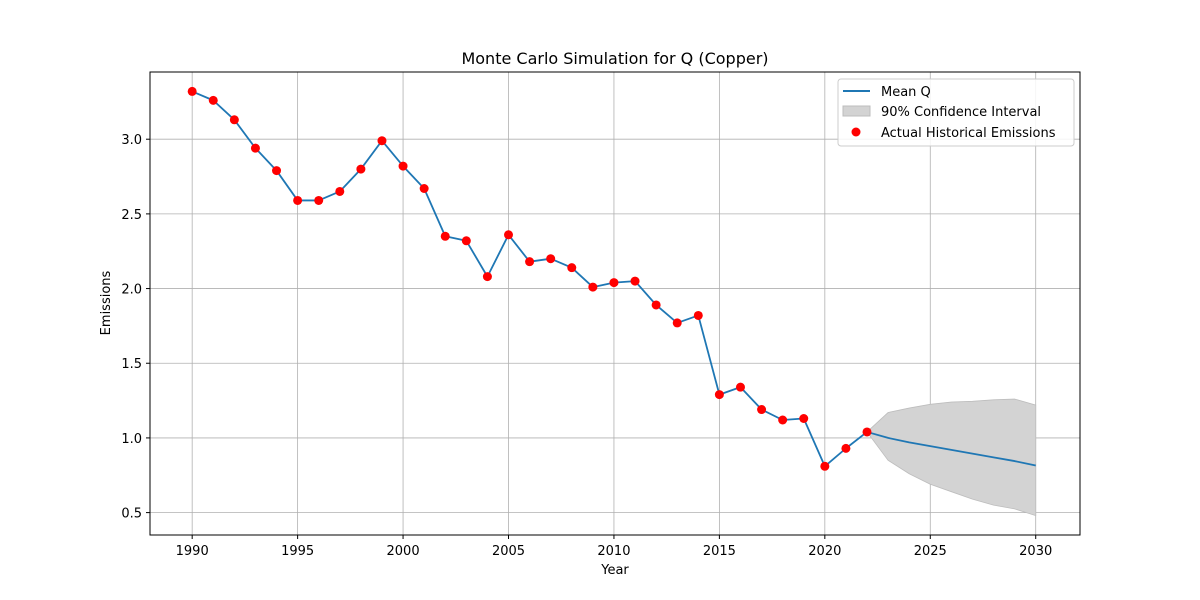 Image resolution: width=1200 pixels, height=600 pixels. What do you see at coordinates (824, 551) in the screenshot?
I see `x-tick-label: 2020` at bounding box center [824, 551].